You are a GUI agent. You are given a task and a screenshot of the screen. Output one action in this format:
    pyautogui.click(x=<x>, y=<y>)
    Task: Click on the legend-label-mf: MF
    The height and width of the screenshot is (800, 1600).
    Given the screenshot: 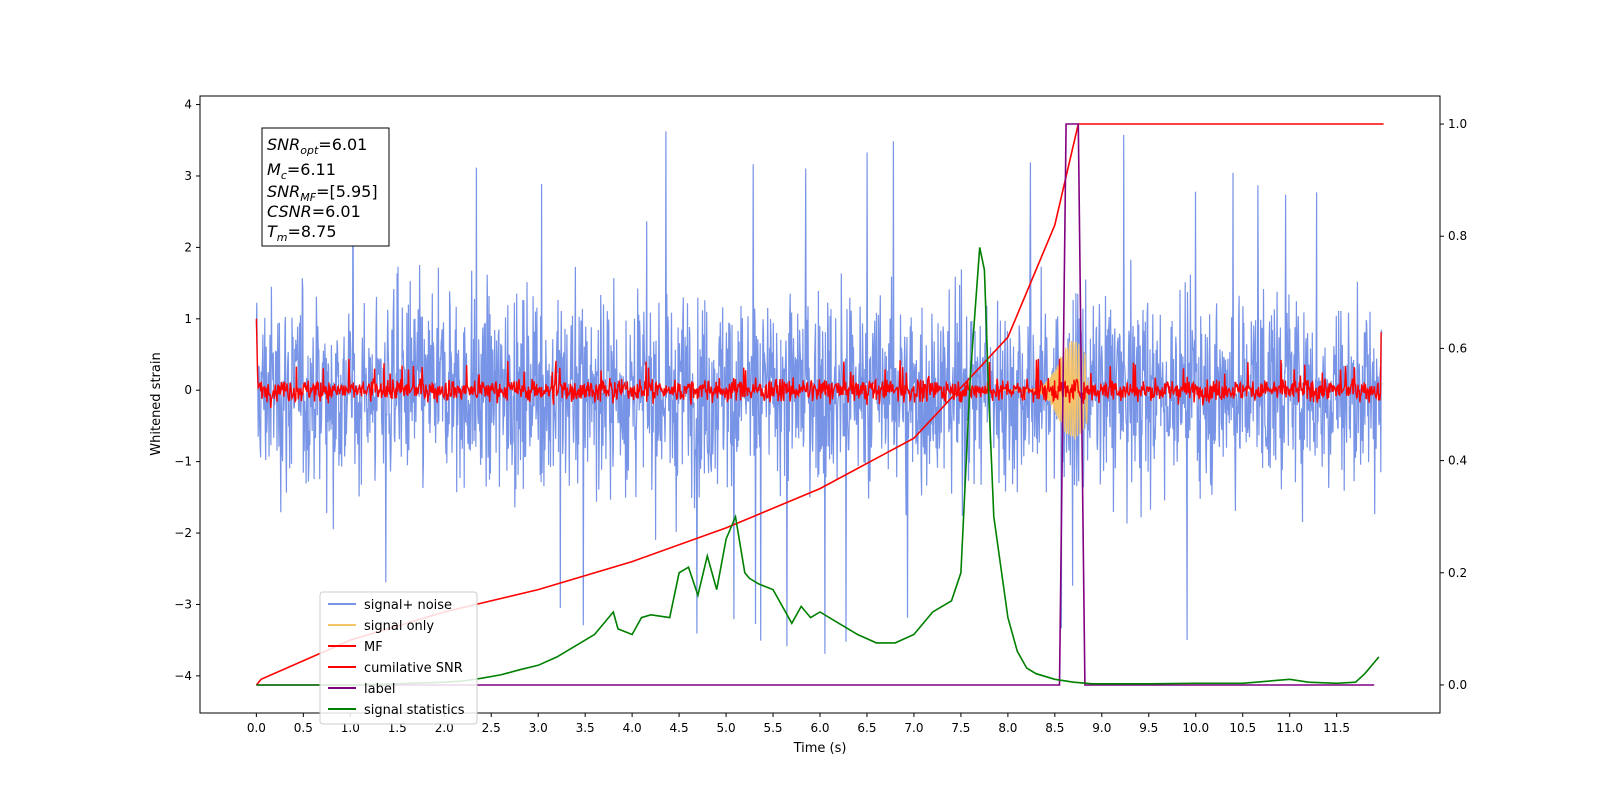 What is the action you would take?
    pyautogui.click(x=373, y=647)
    